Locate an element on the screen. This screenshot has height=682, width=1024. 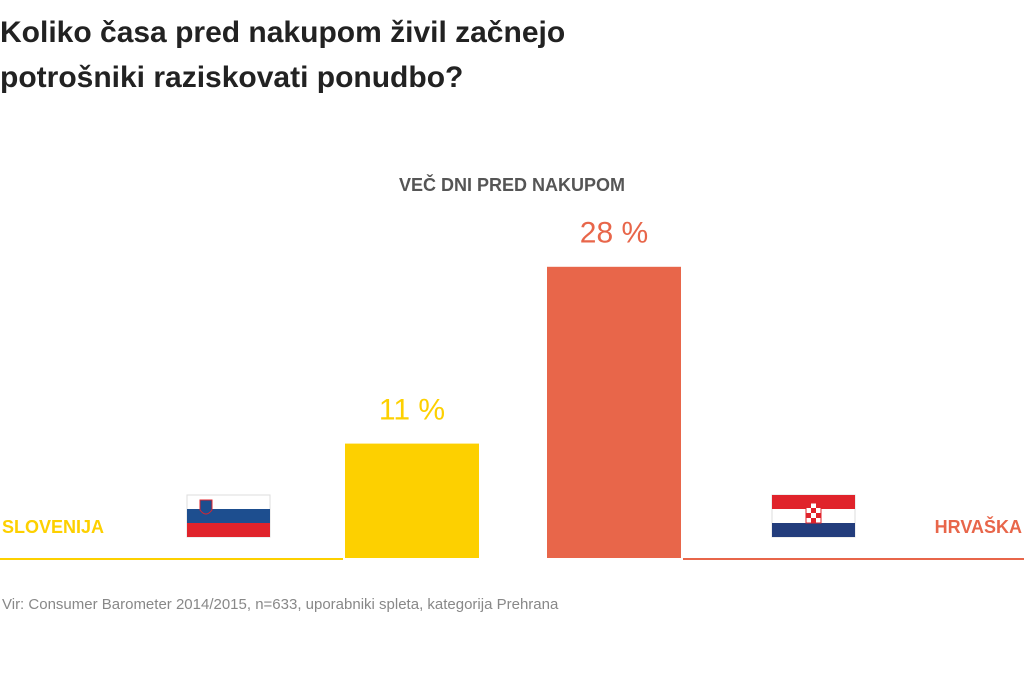
value-label: 11 % is located at coordinates (412, 410).